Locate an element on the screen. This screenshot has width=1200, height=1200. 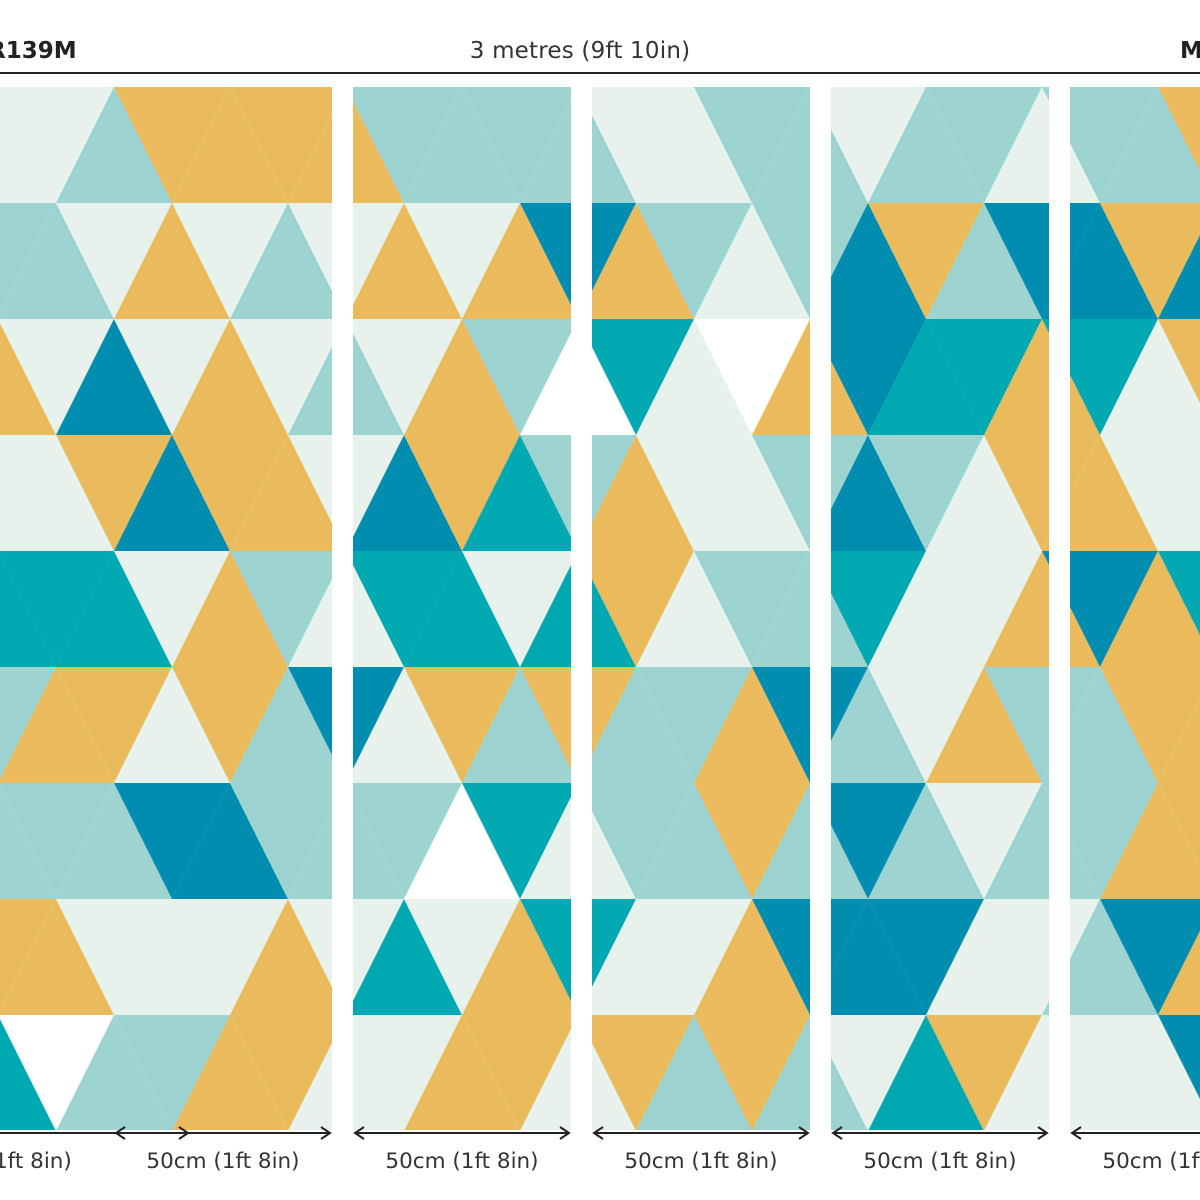
product-code-next: M is located at coordinates (1190, 51).